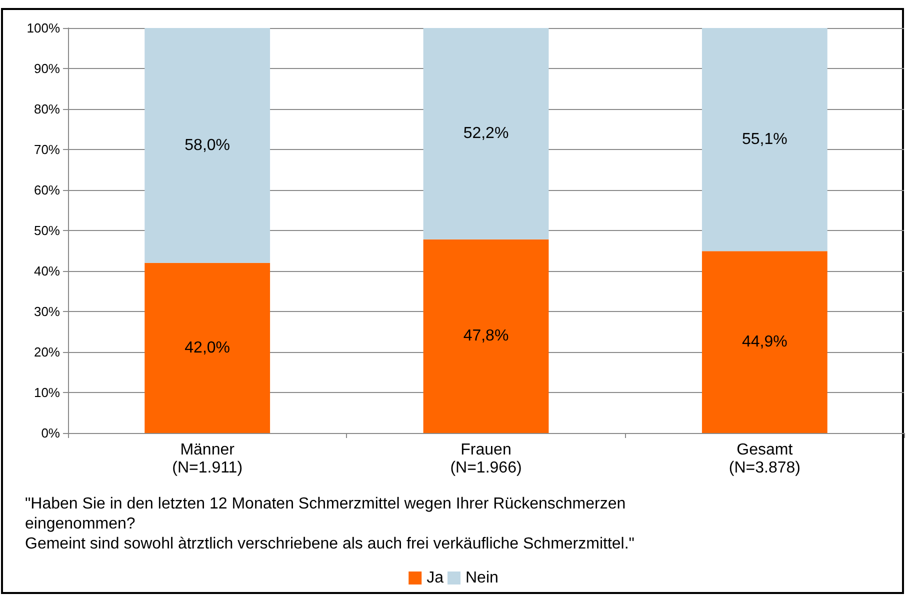  What do you see at coordinates (47, 149) in the screenshot?
I see `y-tick-label: 70%` at bounding box center [47, 149].